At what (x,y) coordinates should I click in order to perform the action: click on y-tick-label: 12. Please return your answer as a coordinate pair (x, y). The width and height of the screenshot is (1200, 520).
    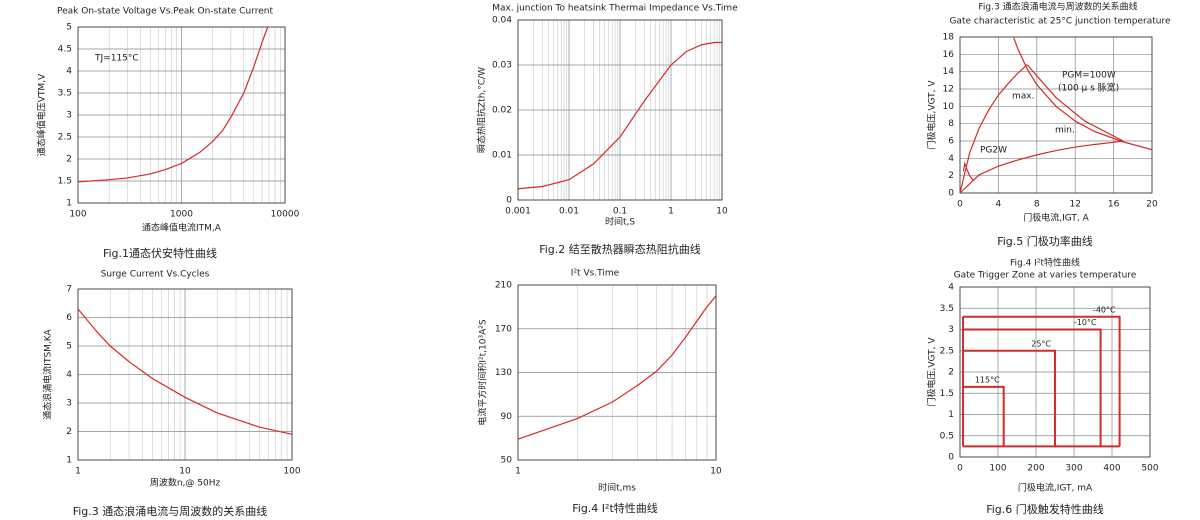
    Looking at the image, I should click on (948, 90).